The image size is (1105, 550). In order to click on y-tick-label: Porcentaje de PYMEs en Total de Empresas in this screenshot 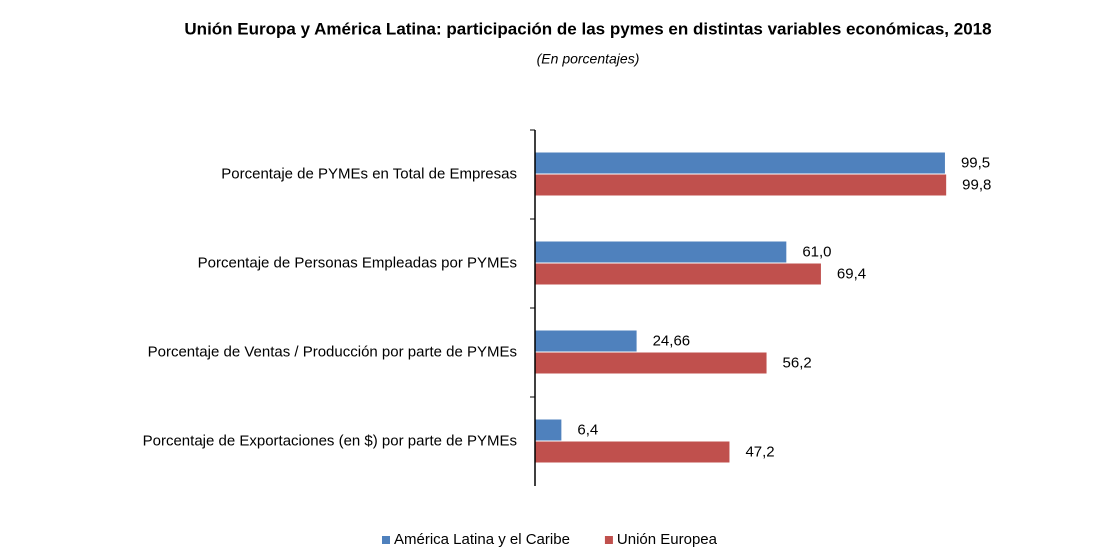, I will do `click(369, 173)`.